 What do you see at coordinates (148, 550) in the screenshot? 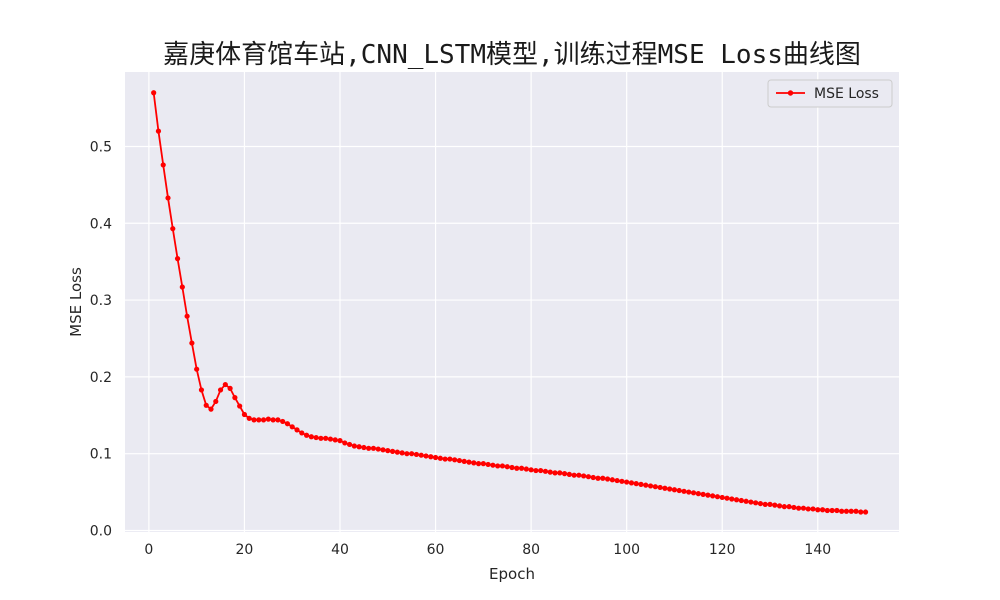
I see `x-tick-label: 0` at bounding box center [148, 550].